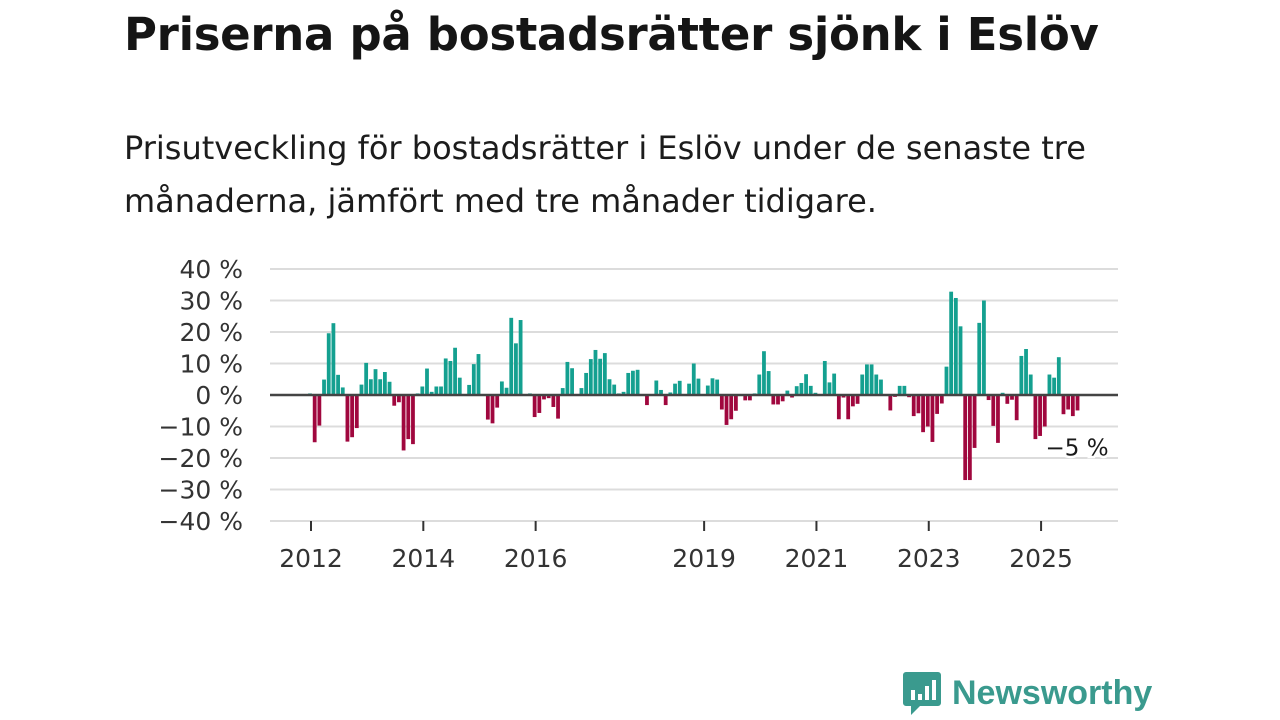 The height and width of the screenshot is (720, 1280). Describe the element at coordinates (704, 558) in the screenshot. I see `x-tick-label: 2019` at that location.